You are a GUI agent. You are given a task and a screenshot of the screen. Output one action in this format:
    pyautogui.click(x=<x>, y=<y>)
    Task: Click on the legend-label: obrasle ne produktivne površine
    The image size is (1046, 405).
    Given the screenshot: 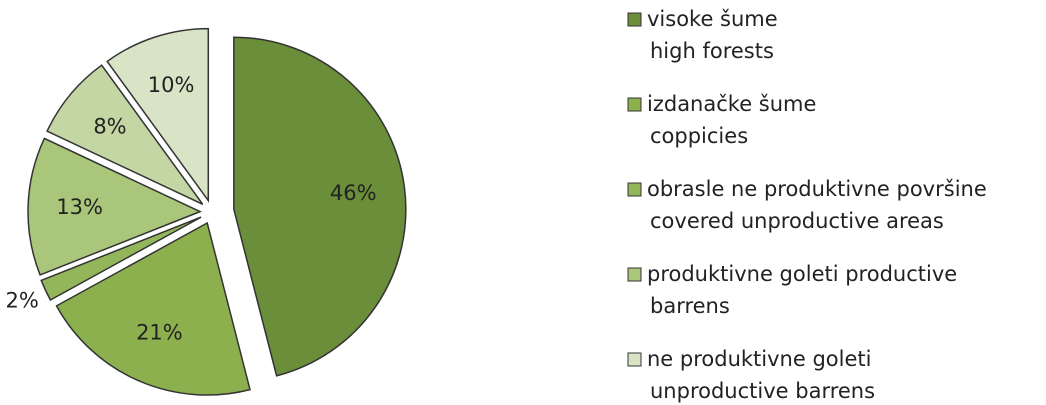 What is the action you would take?
    pyautogui.click(x=817, y=189)
    